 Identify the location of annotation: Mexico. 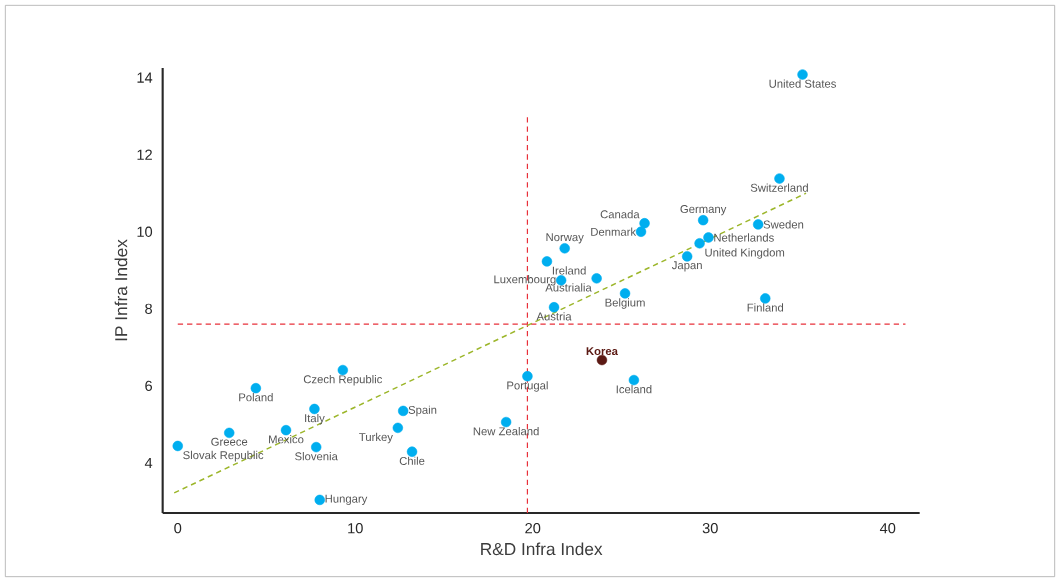
(286, 439).